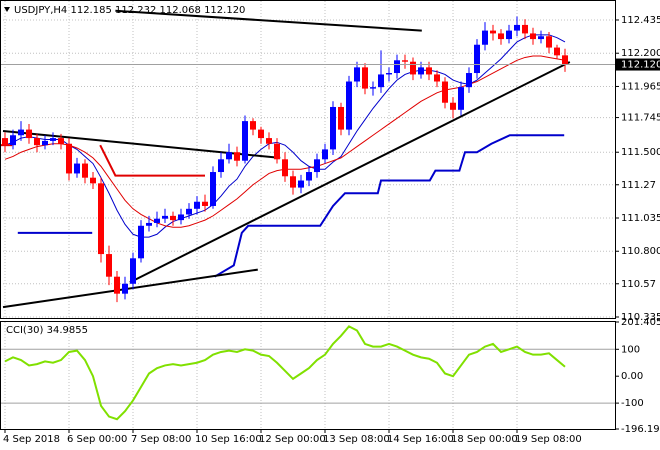 The height and width of the screenshot is (450, 660). I want to click on y2-tick-label: -196.1996, so click(640, 429).